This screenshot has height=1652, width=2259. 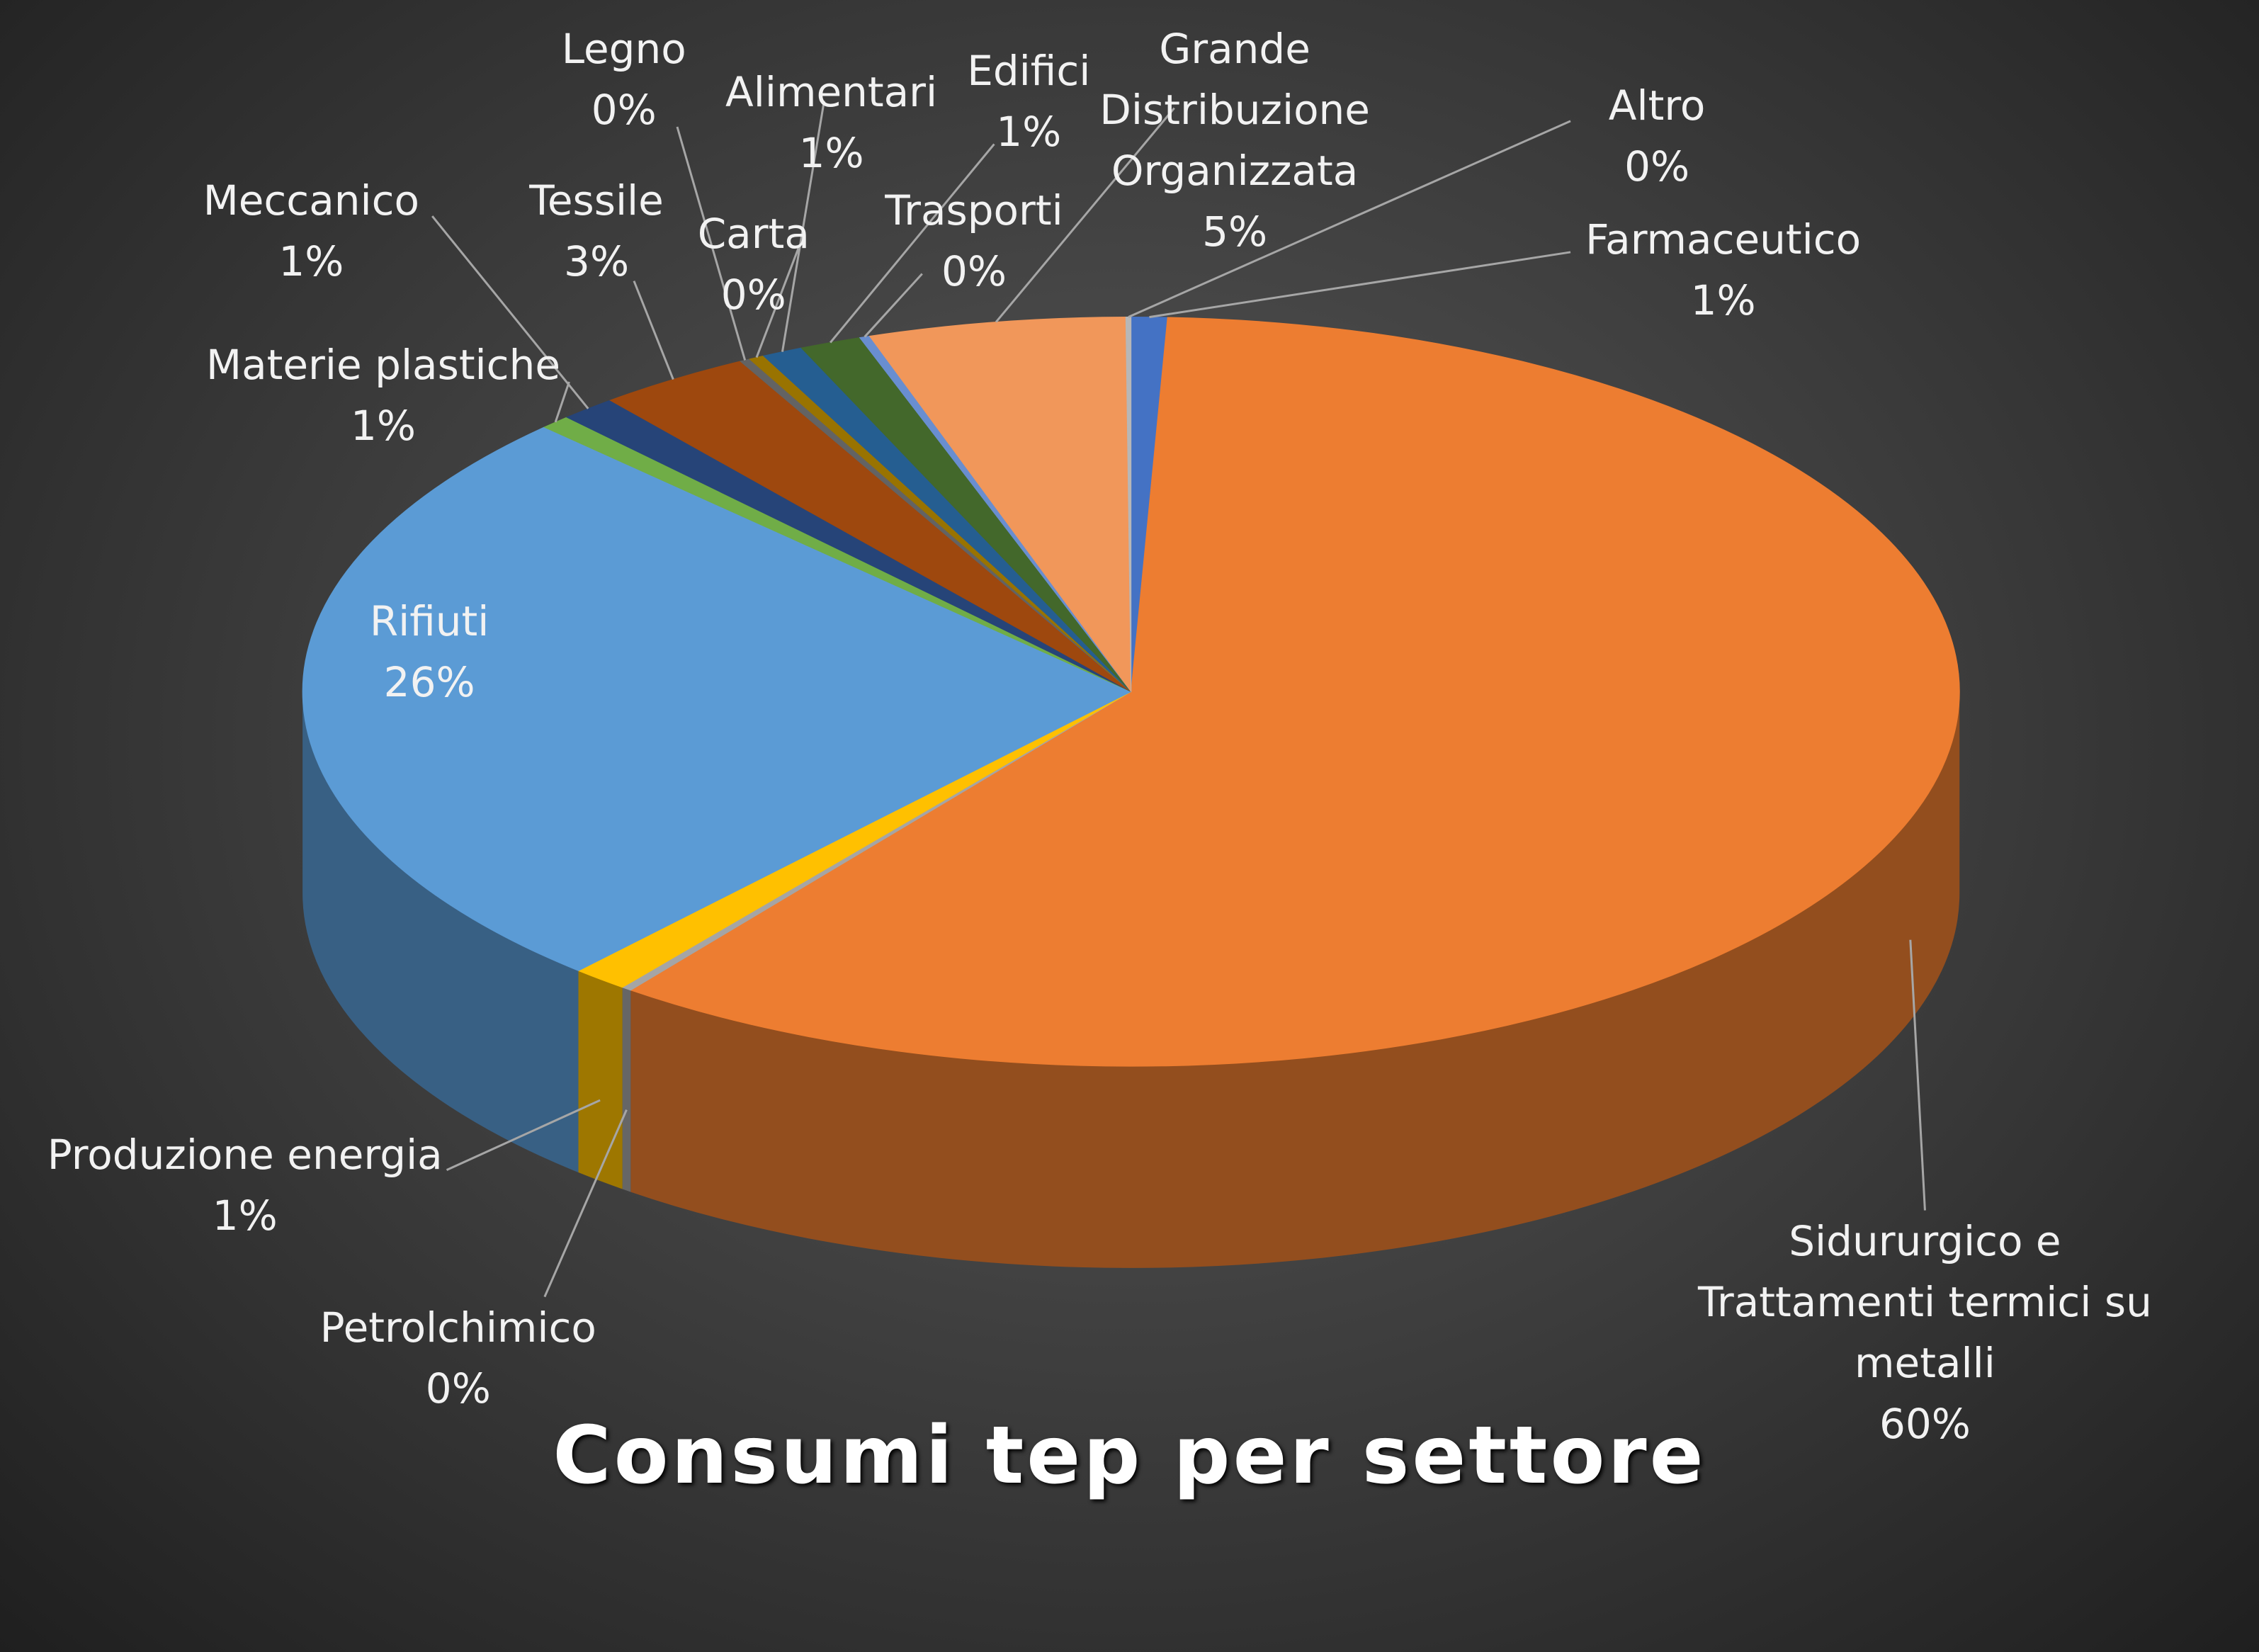 I want to click on label-name: Materie plastiche, so click(x=384, y=364).